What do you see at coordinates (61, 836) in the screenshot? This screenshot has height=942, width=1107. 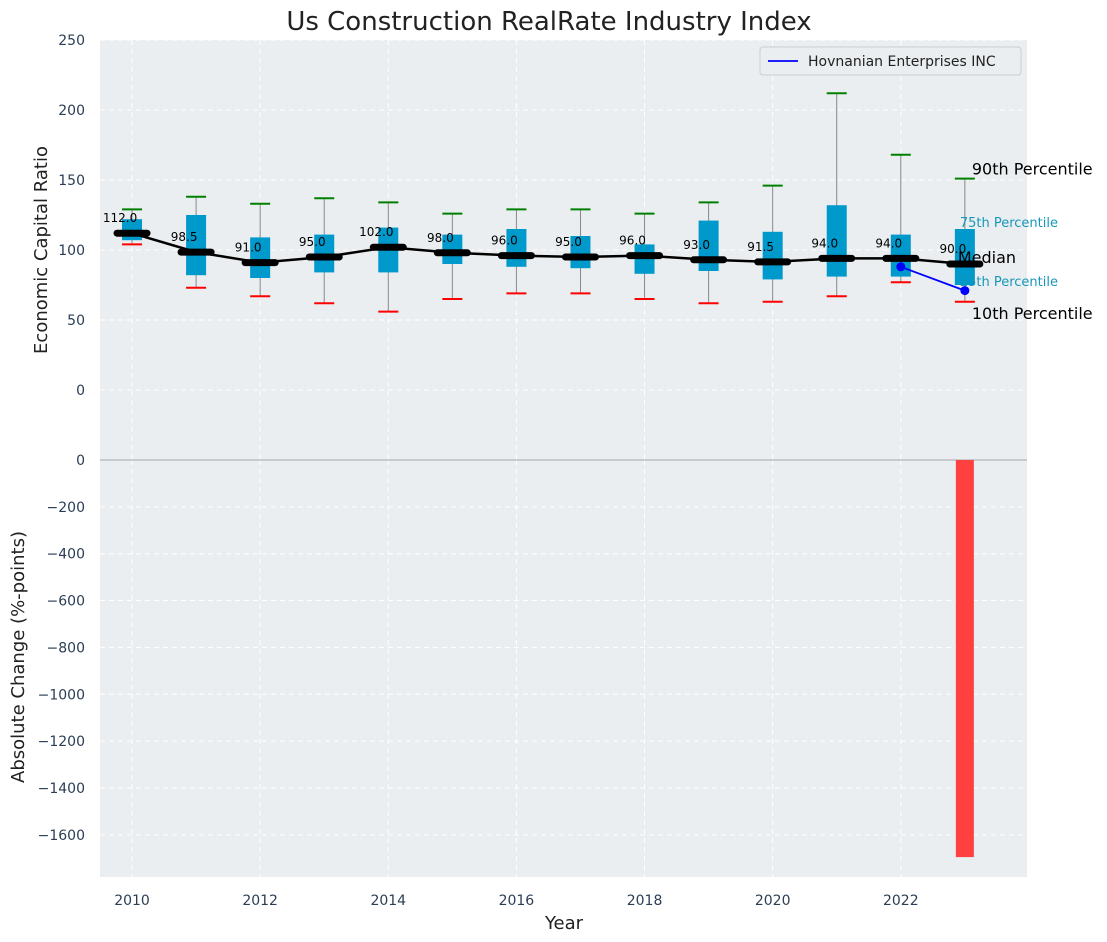 I see `bottom-y-tick-label: −1600` at bounding box center [61, 836].